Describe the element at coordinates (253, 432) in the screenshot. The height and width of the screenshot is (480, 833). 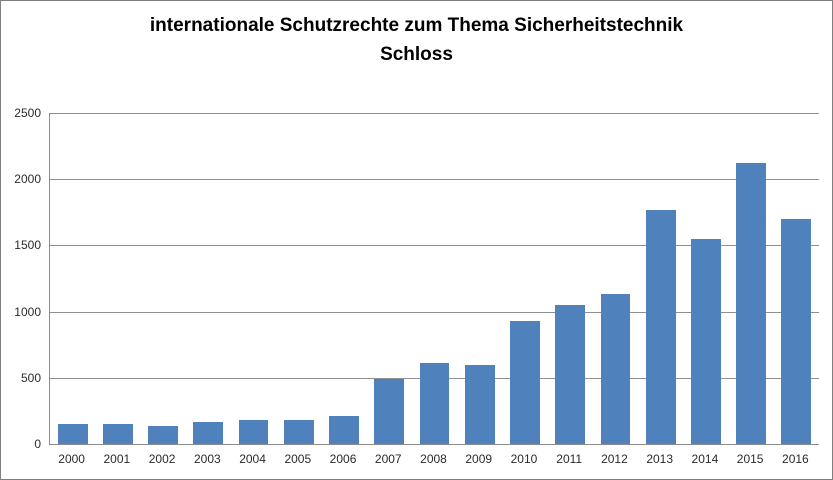
I see `bar-2004` at that location.